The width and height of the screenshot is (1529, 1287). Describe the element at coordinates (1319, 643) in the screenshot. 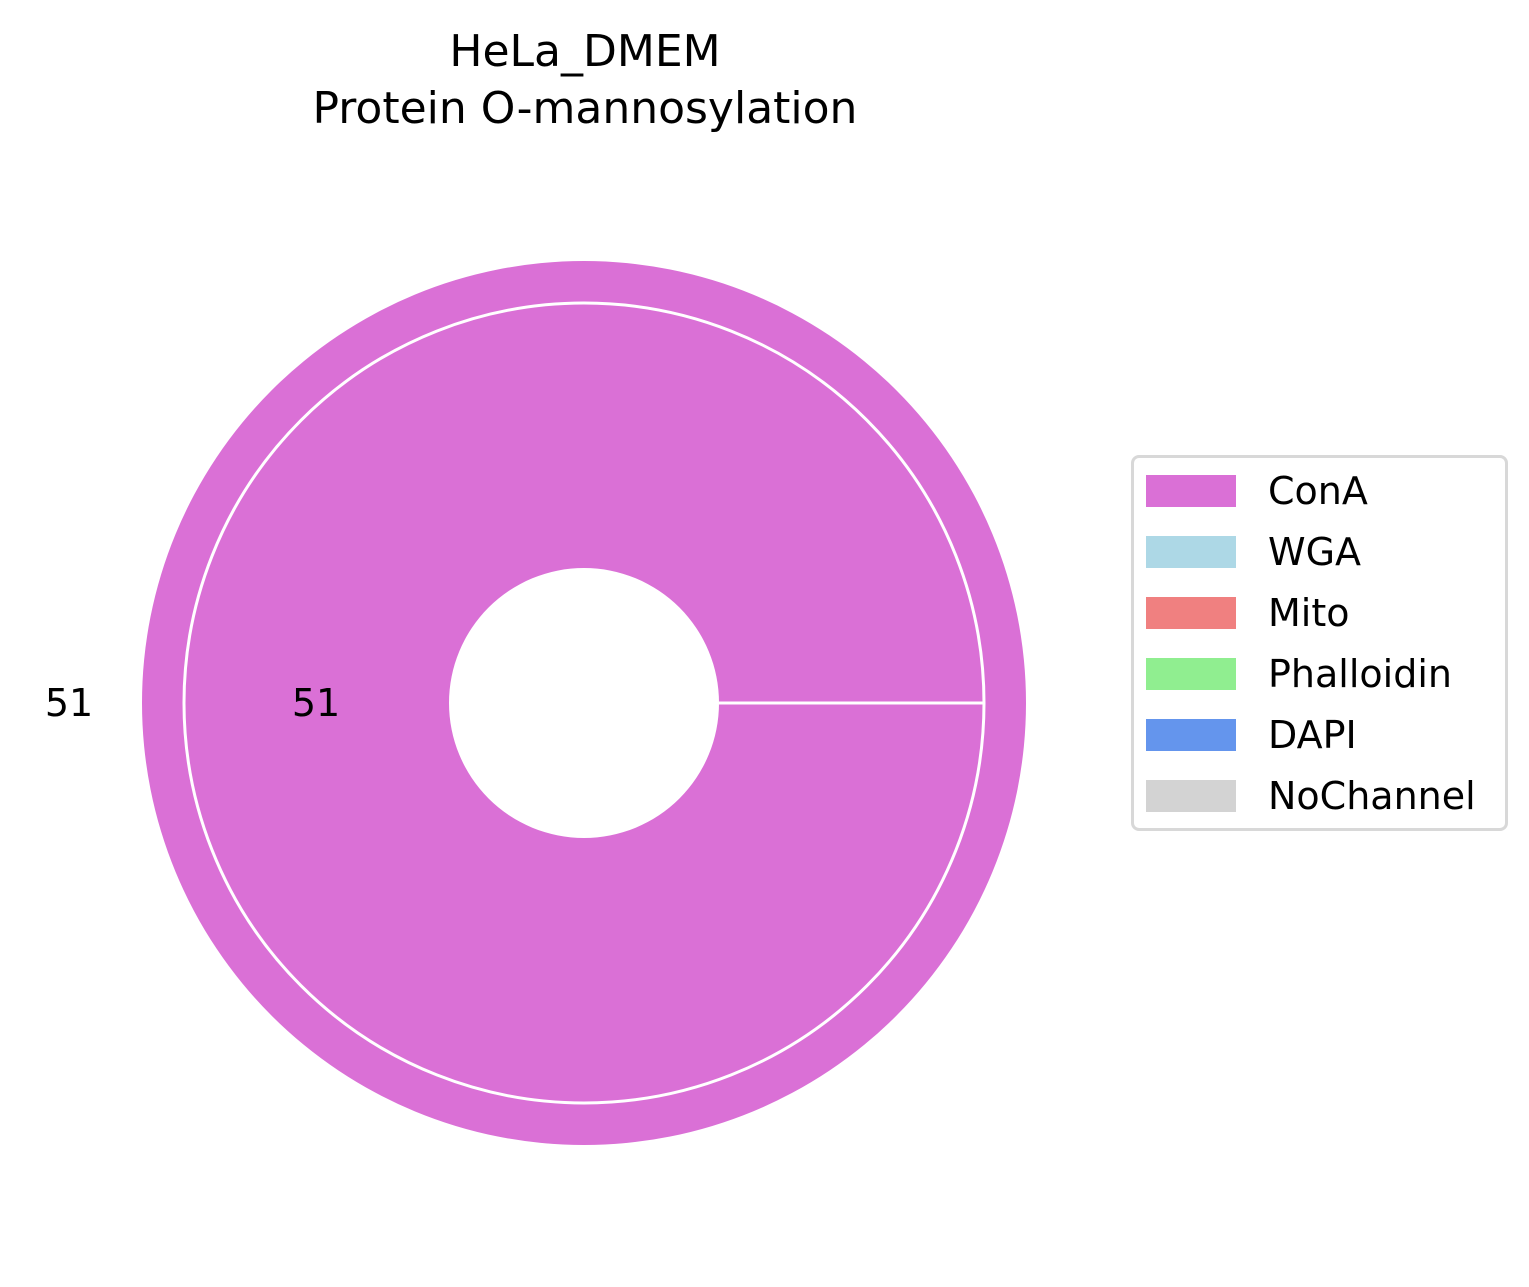

I see `legend: ConA WGA Mito Phalloidin DAPI NoChannel` at that location.